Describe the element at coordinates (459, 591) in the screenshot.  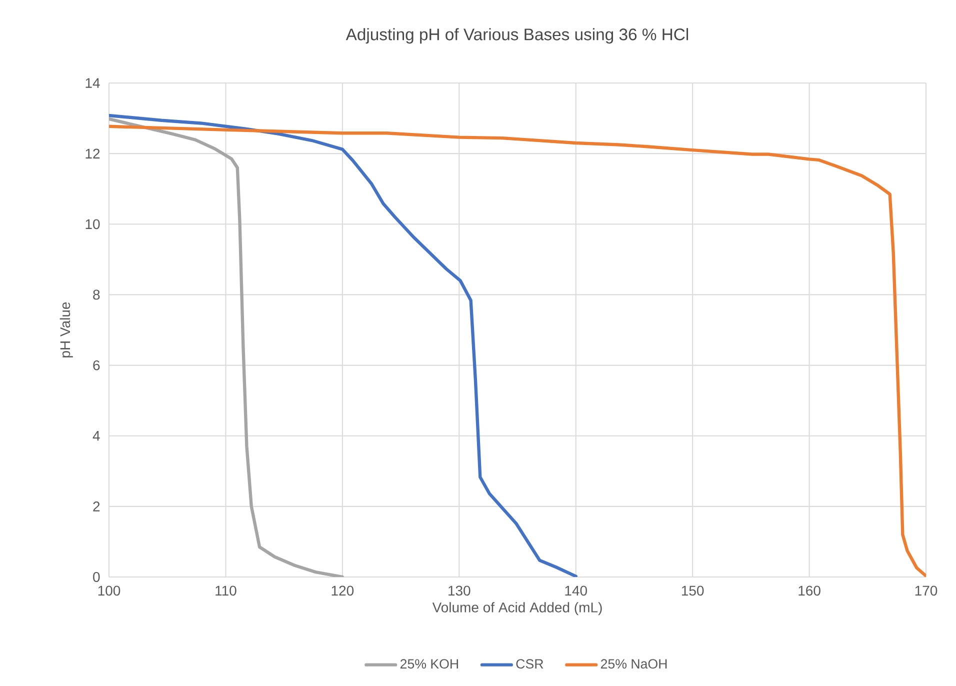
I see `x-tick-label: 130` at that location.